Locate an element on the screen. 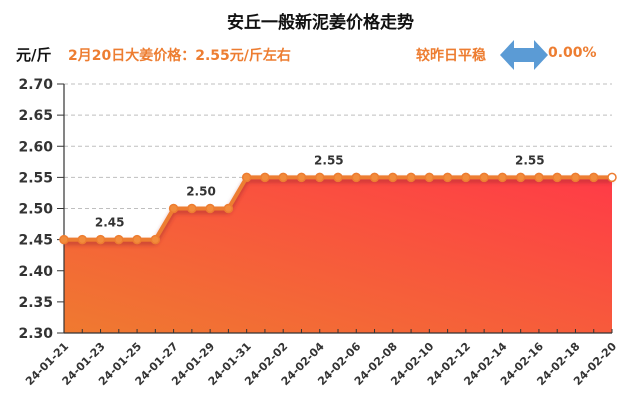  y-tick-label: 2.35 is located at coordinates (35, 303).